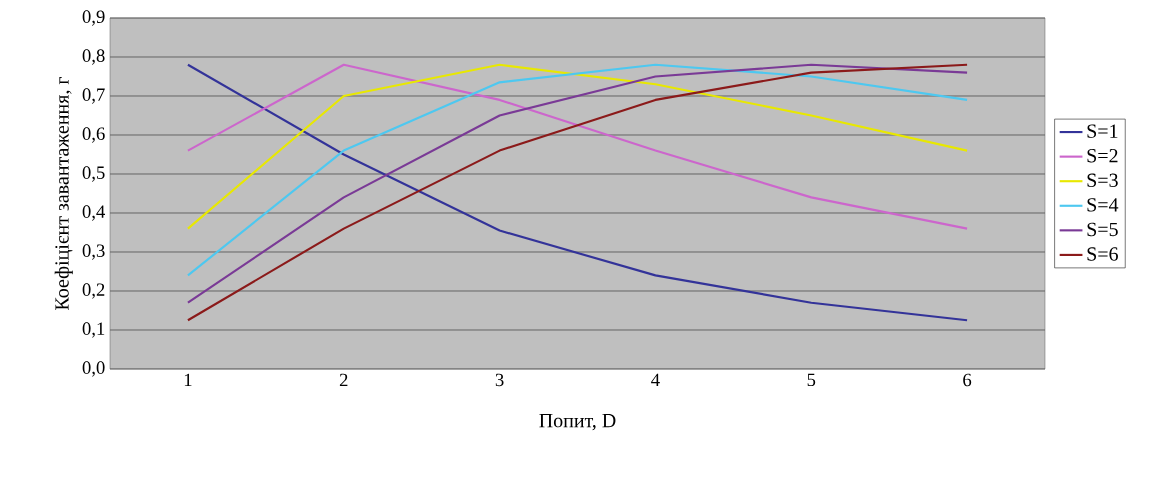  I want to click on y-tick-label: 0,9, so click(93, 18).